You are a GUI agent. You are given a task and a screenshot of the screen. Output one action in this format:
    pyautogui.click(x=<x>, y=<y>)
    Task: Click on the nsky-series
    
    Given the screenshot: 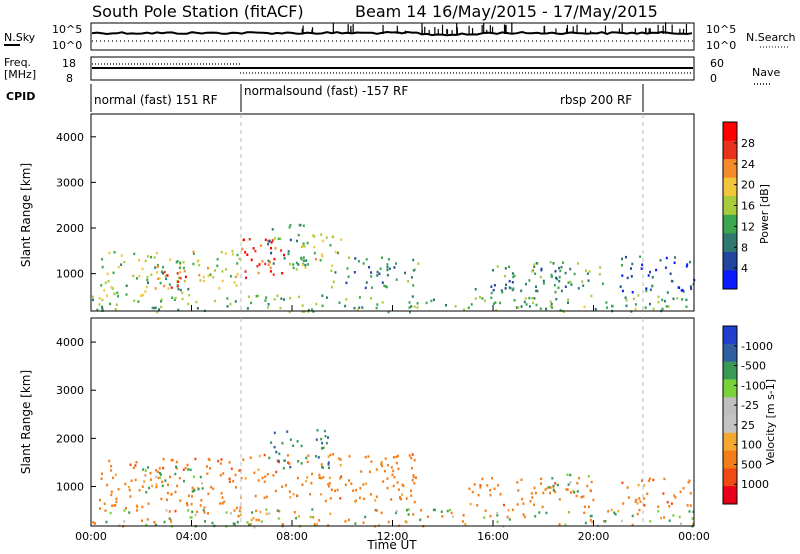 What is the action you would take?
    pyautogui.click(x=392, y=33)
    